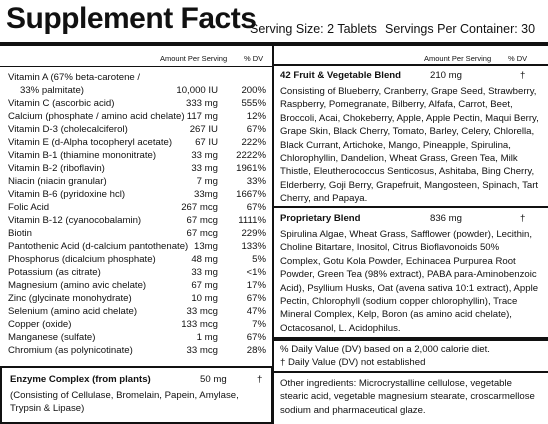  What do you see at coordinates (313, 29) in the screenshot?
I see `serving-size: Serving Size: 2 Tablets` at bounding box center [313, 29].